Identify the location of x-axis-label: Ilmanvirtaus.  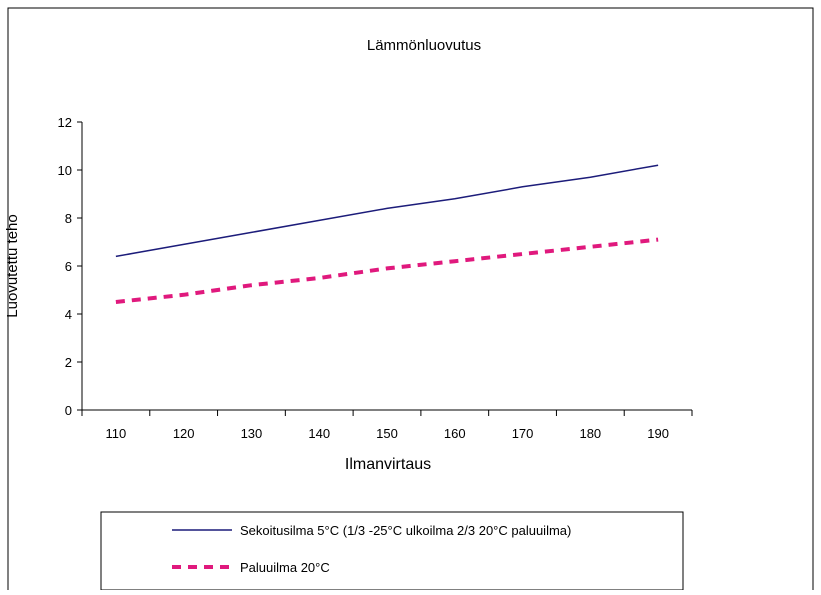
(388, 464).